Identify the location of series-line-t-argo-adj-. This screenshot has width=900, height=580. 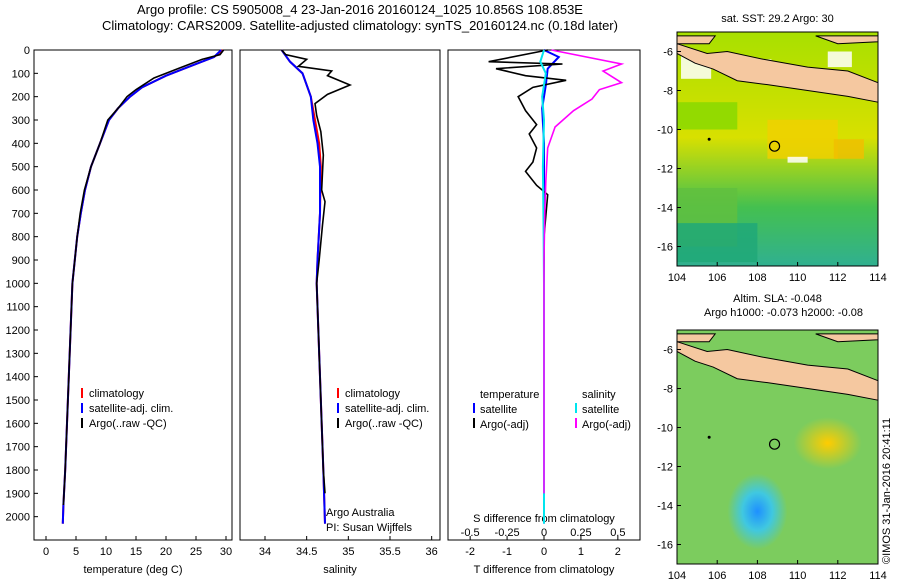
(527, 271).